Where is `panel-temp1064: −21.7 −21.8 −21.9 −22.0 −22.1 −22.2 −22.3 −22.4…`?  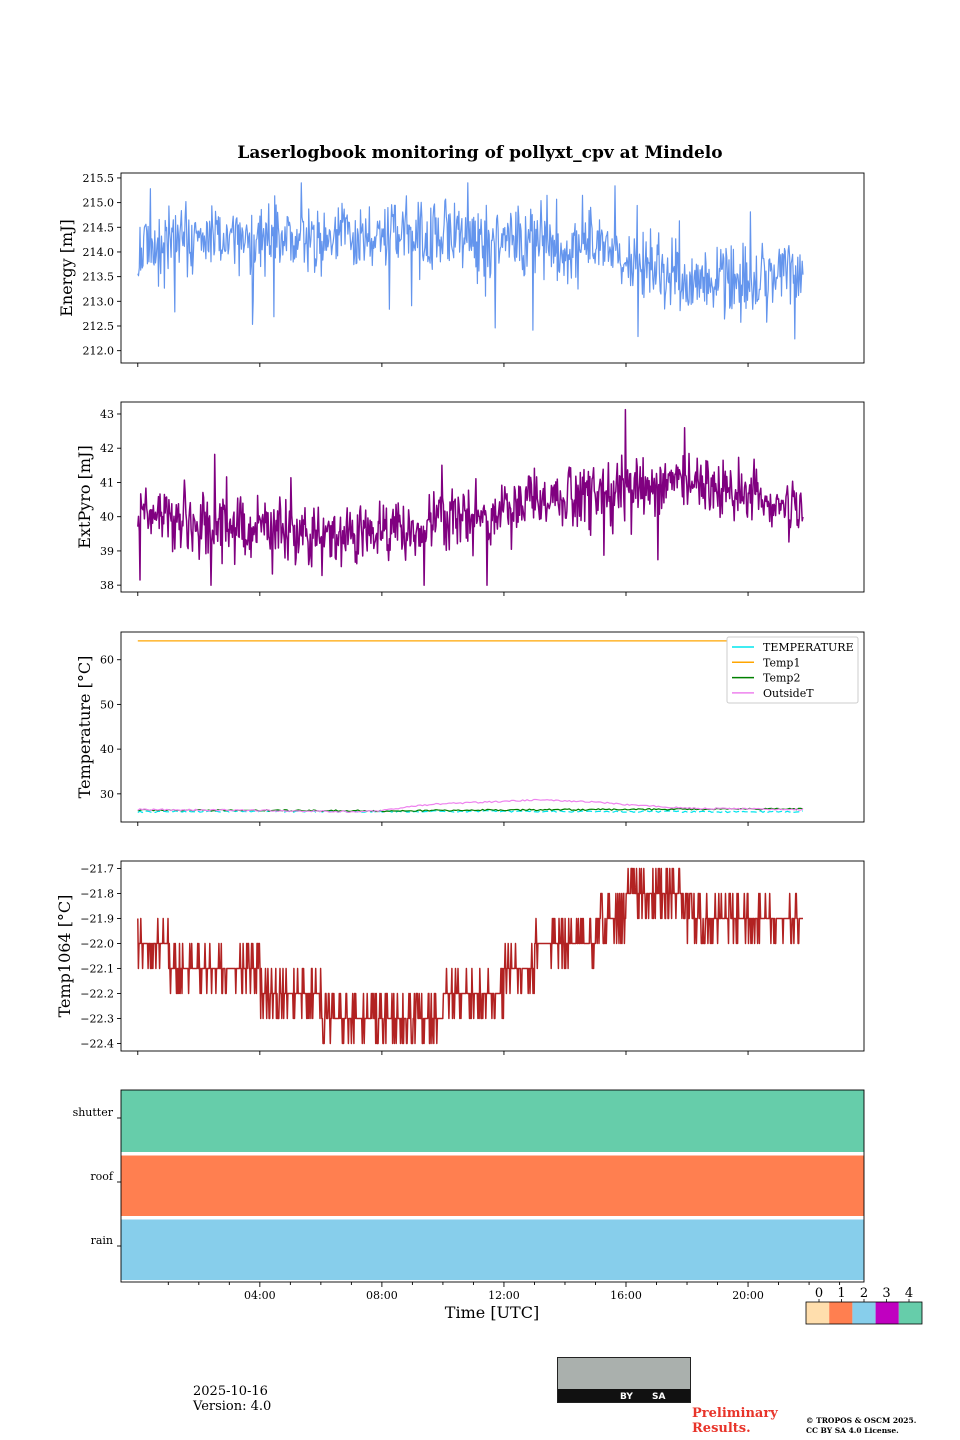 panel-temp1064: −21.7 −21.8 −21.9 −22.0 −22.1 −22.2 −22.3 −22.4… is located at coordinates (460, 957).